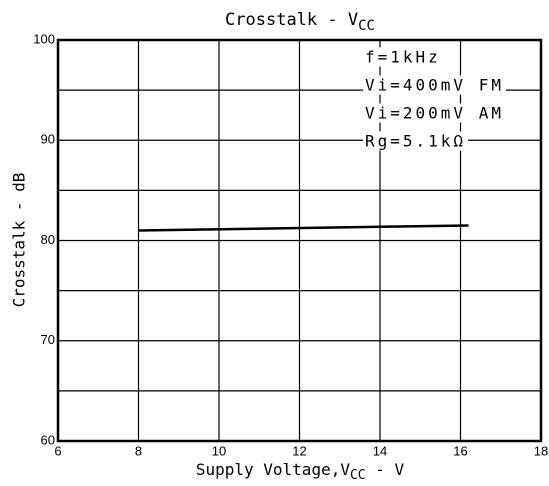  I want to click on annotation: f=1kHz, so click(403, 57).